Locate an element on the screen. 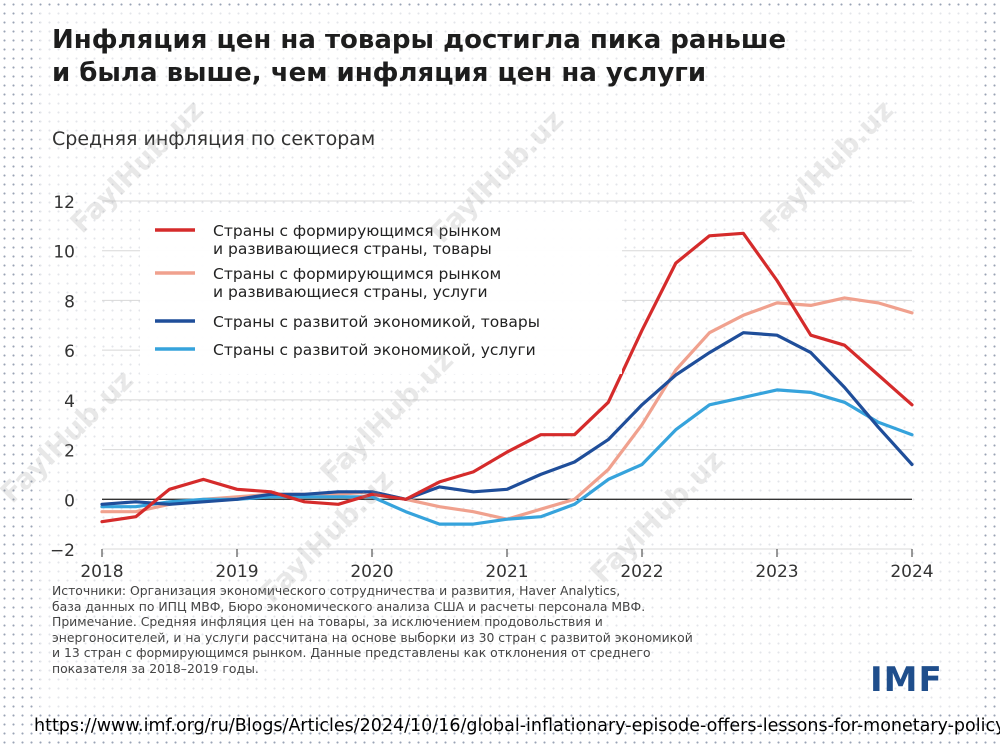 Image resolution: width=1000 pixels, height=750 pixels. y-tick-label: 2 is located at coordinates (69, 452).